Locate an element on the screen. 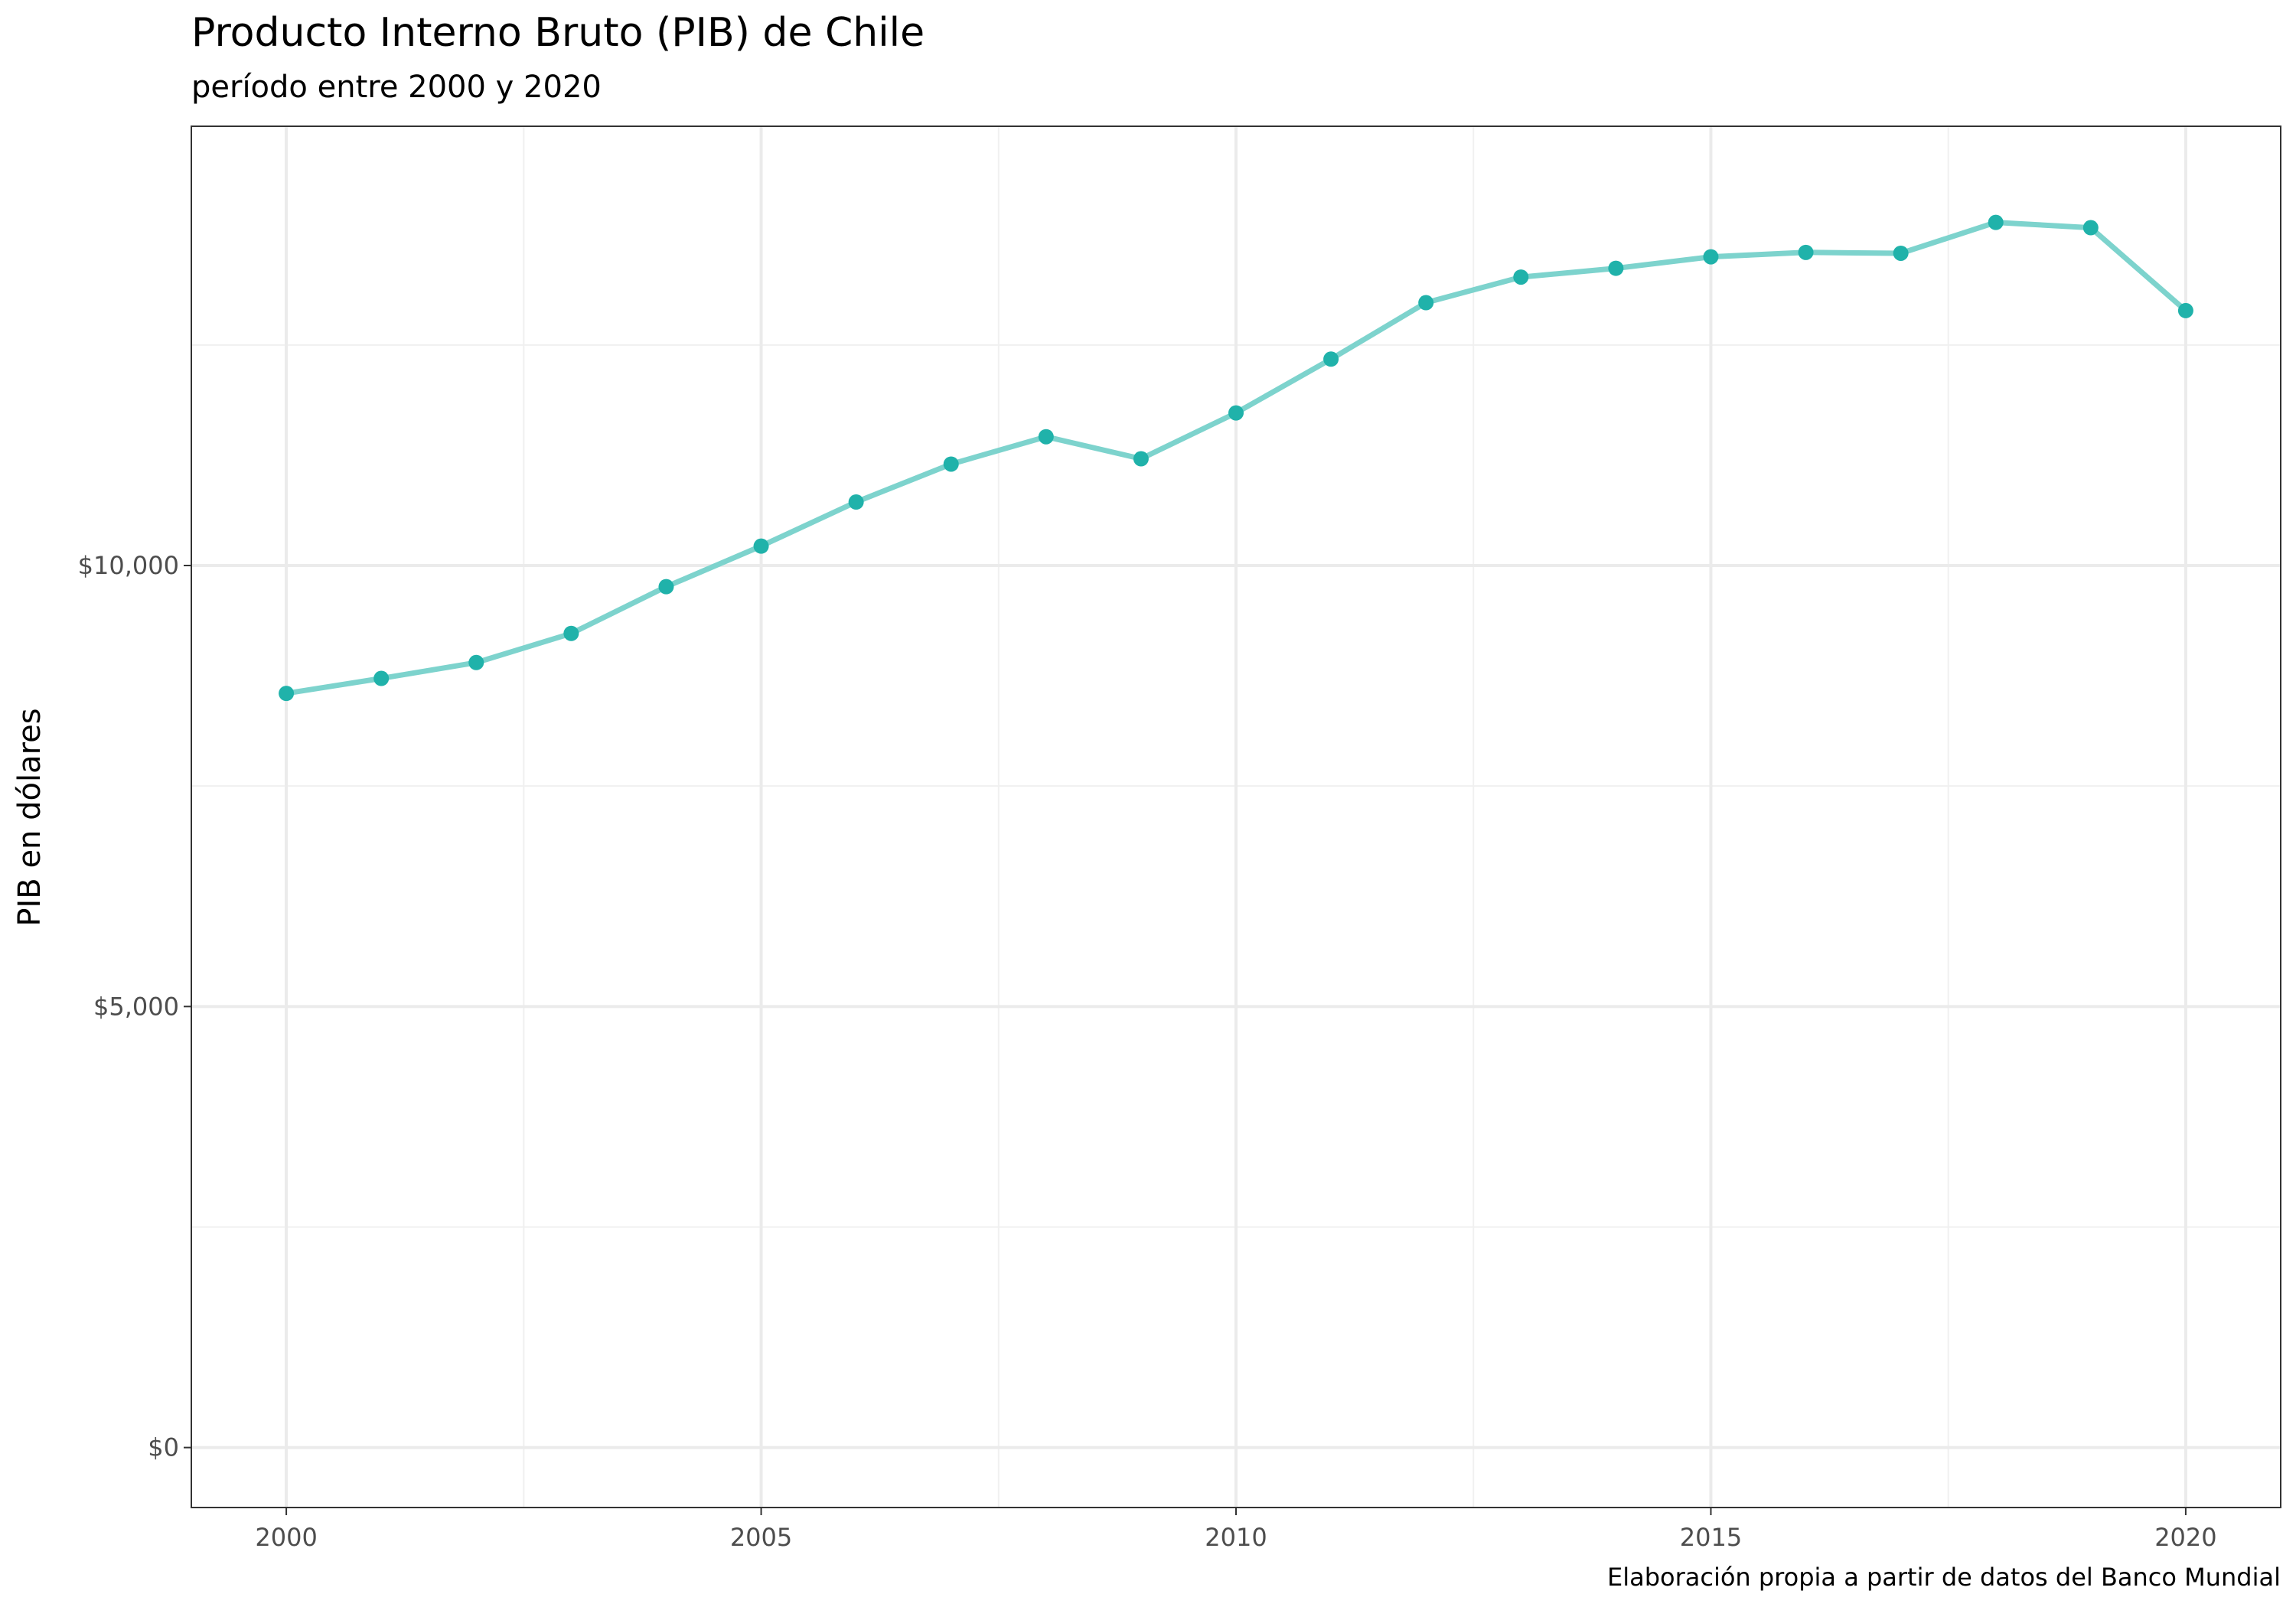 Image resolution: width=2296 pixels, height=1607 pixels. x-tick-label: 2005 is located at coordinates (761, 1537).